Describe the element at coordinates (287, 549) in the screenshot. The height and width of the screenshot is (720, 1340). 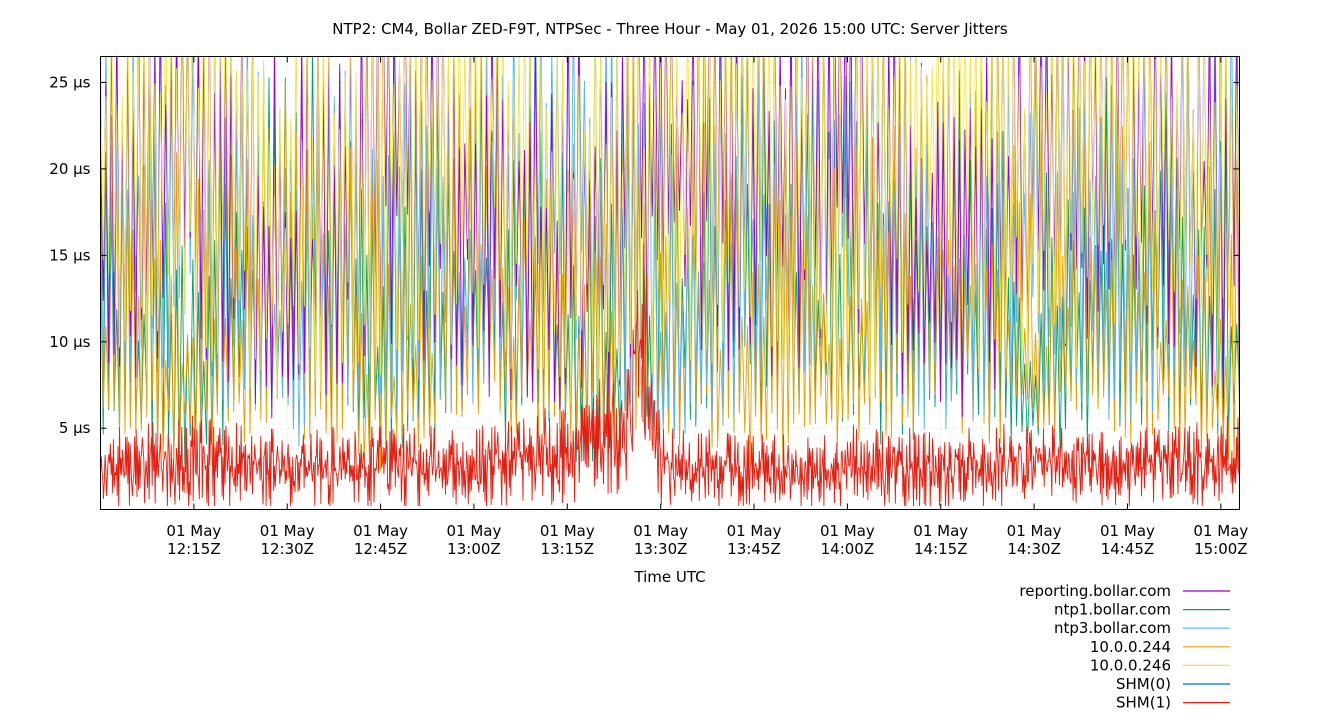
I see `x-tick-label-time: 12:30Z` at that location.